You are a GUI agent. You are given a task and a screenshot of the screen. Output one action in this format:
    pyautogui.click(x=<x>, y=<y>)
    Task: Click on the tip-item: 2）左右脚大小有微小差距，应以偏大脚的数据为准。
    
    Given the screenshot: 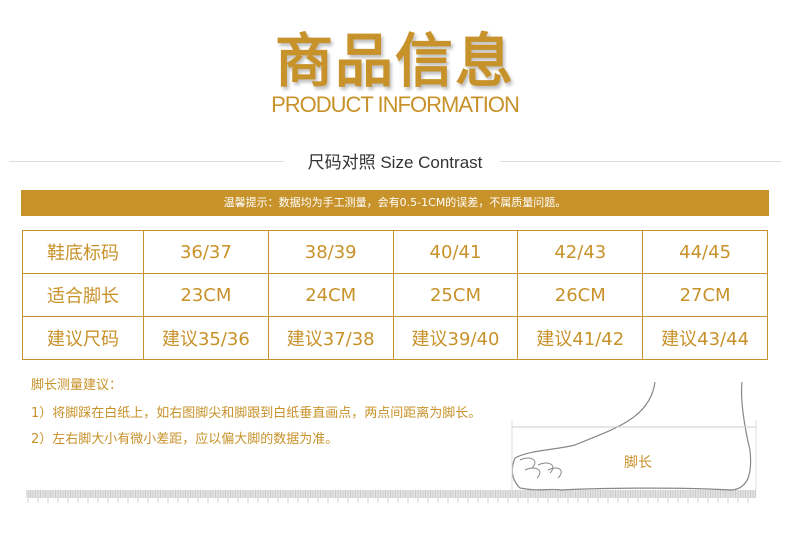 What is the action you would take?
    pyautogui.click(x=185, y=439)
    